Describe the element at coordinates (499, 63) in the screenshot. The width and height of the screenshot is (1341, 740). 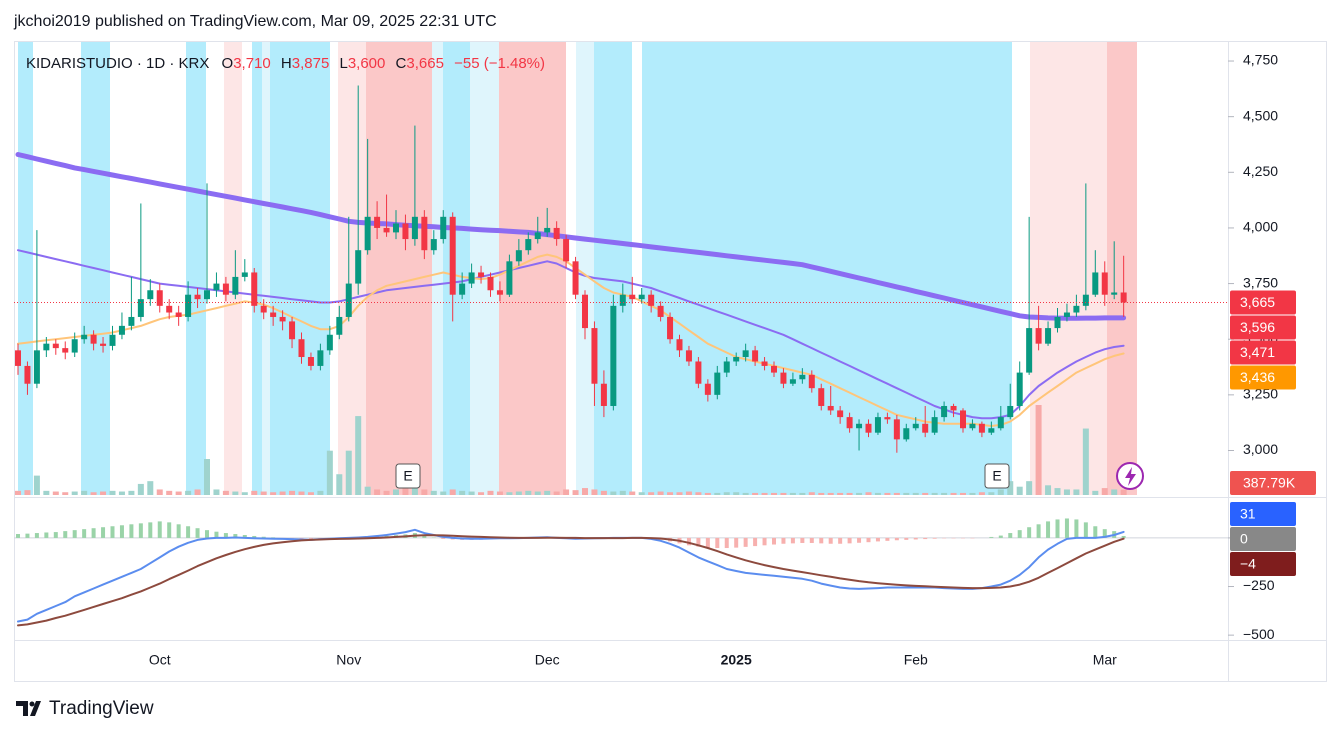
I see `change: −55 (−1.48%)` at that location.